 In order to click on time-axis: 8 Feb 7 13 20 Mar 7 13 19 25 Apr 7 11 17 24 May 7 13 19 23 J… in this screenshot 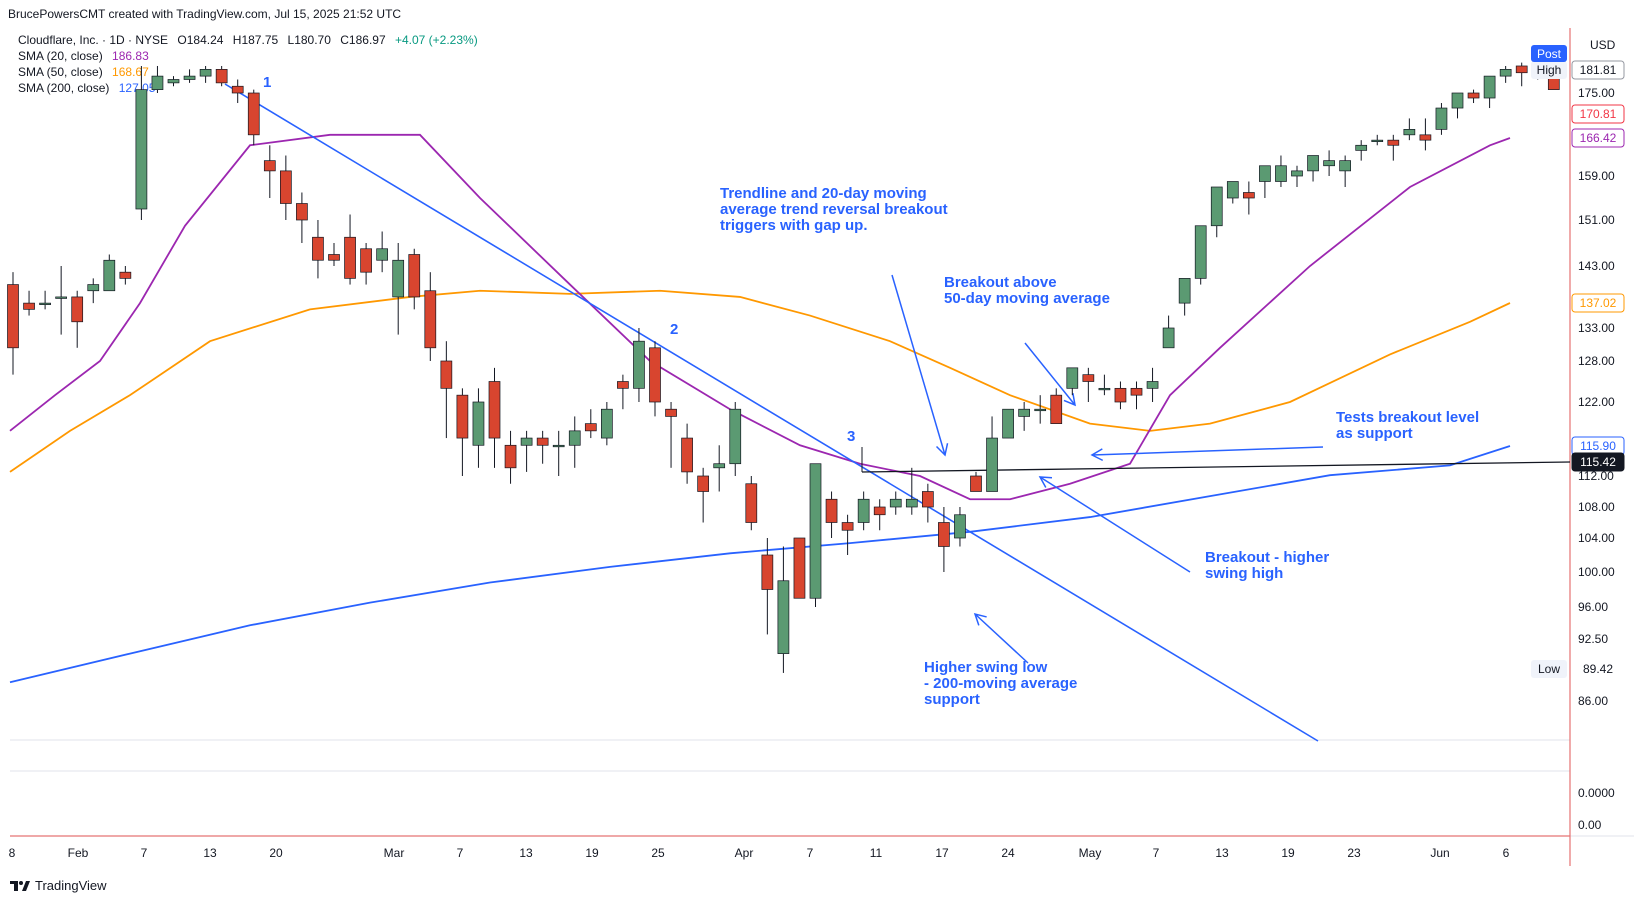, I will do `click(759, 853)`.